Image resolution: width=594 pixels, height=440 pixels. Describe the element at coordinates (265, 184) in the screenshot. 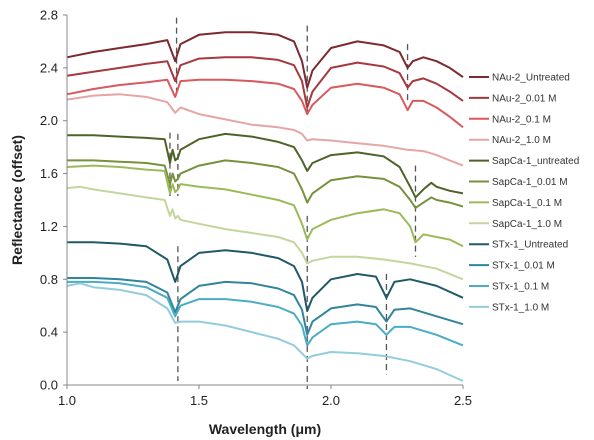

I see `series-line-SapCa-1_0.01 M` at that location.